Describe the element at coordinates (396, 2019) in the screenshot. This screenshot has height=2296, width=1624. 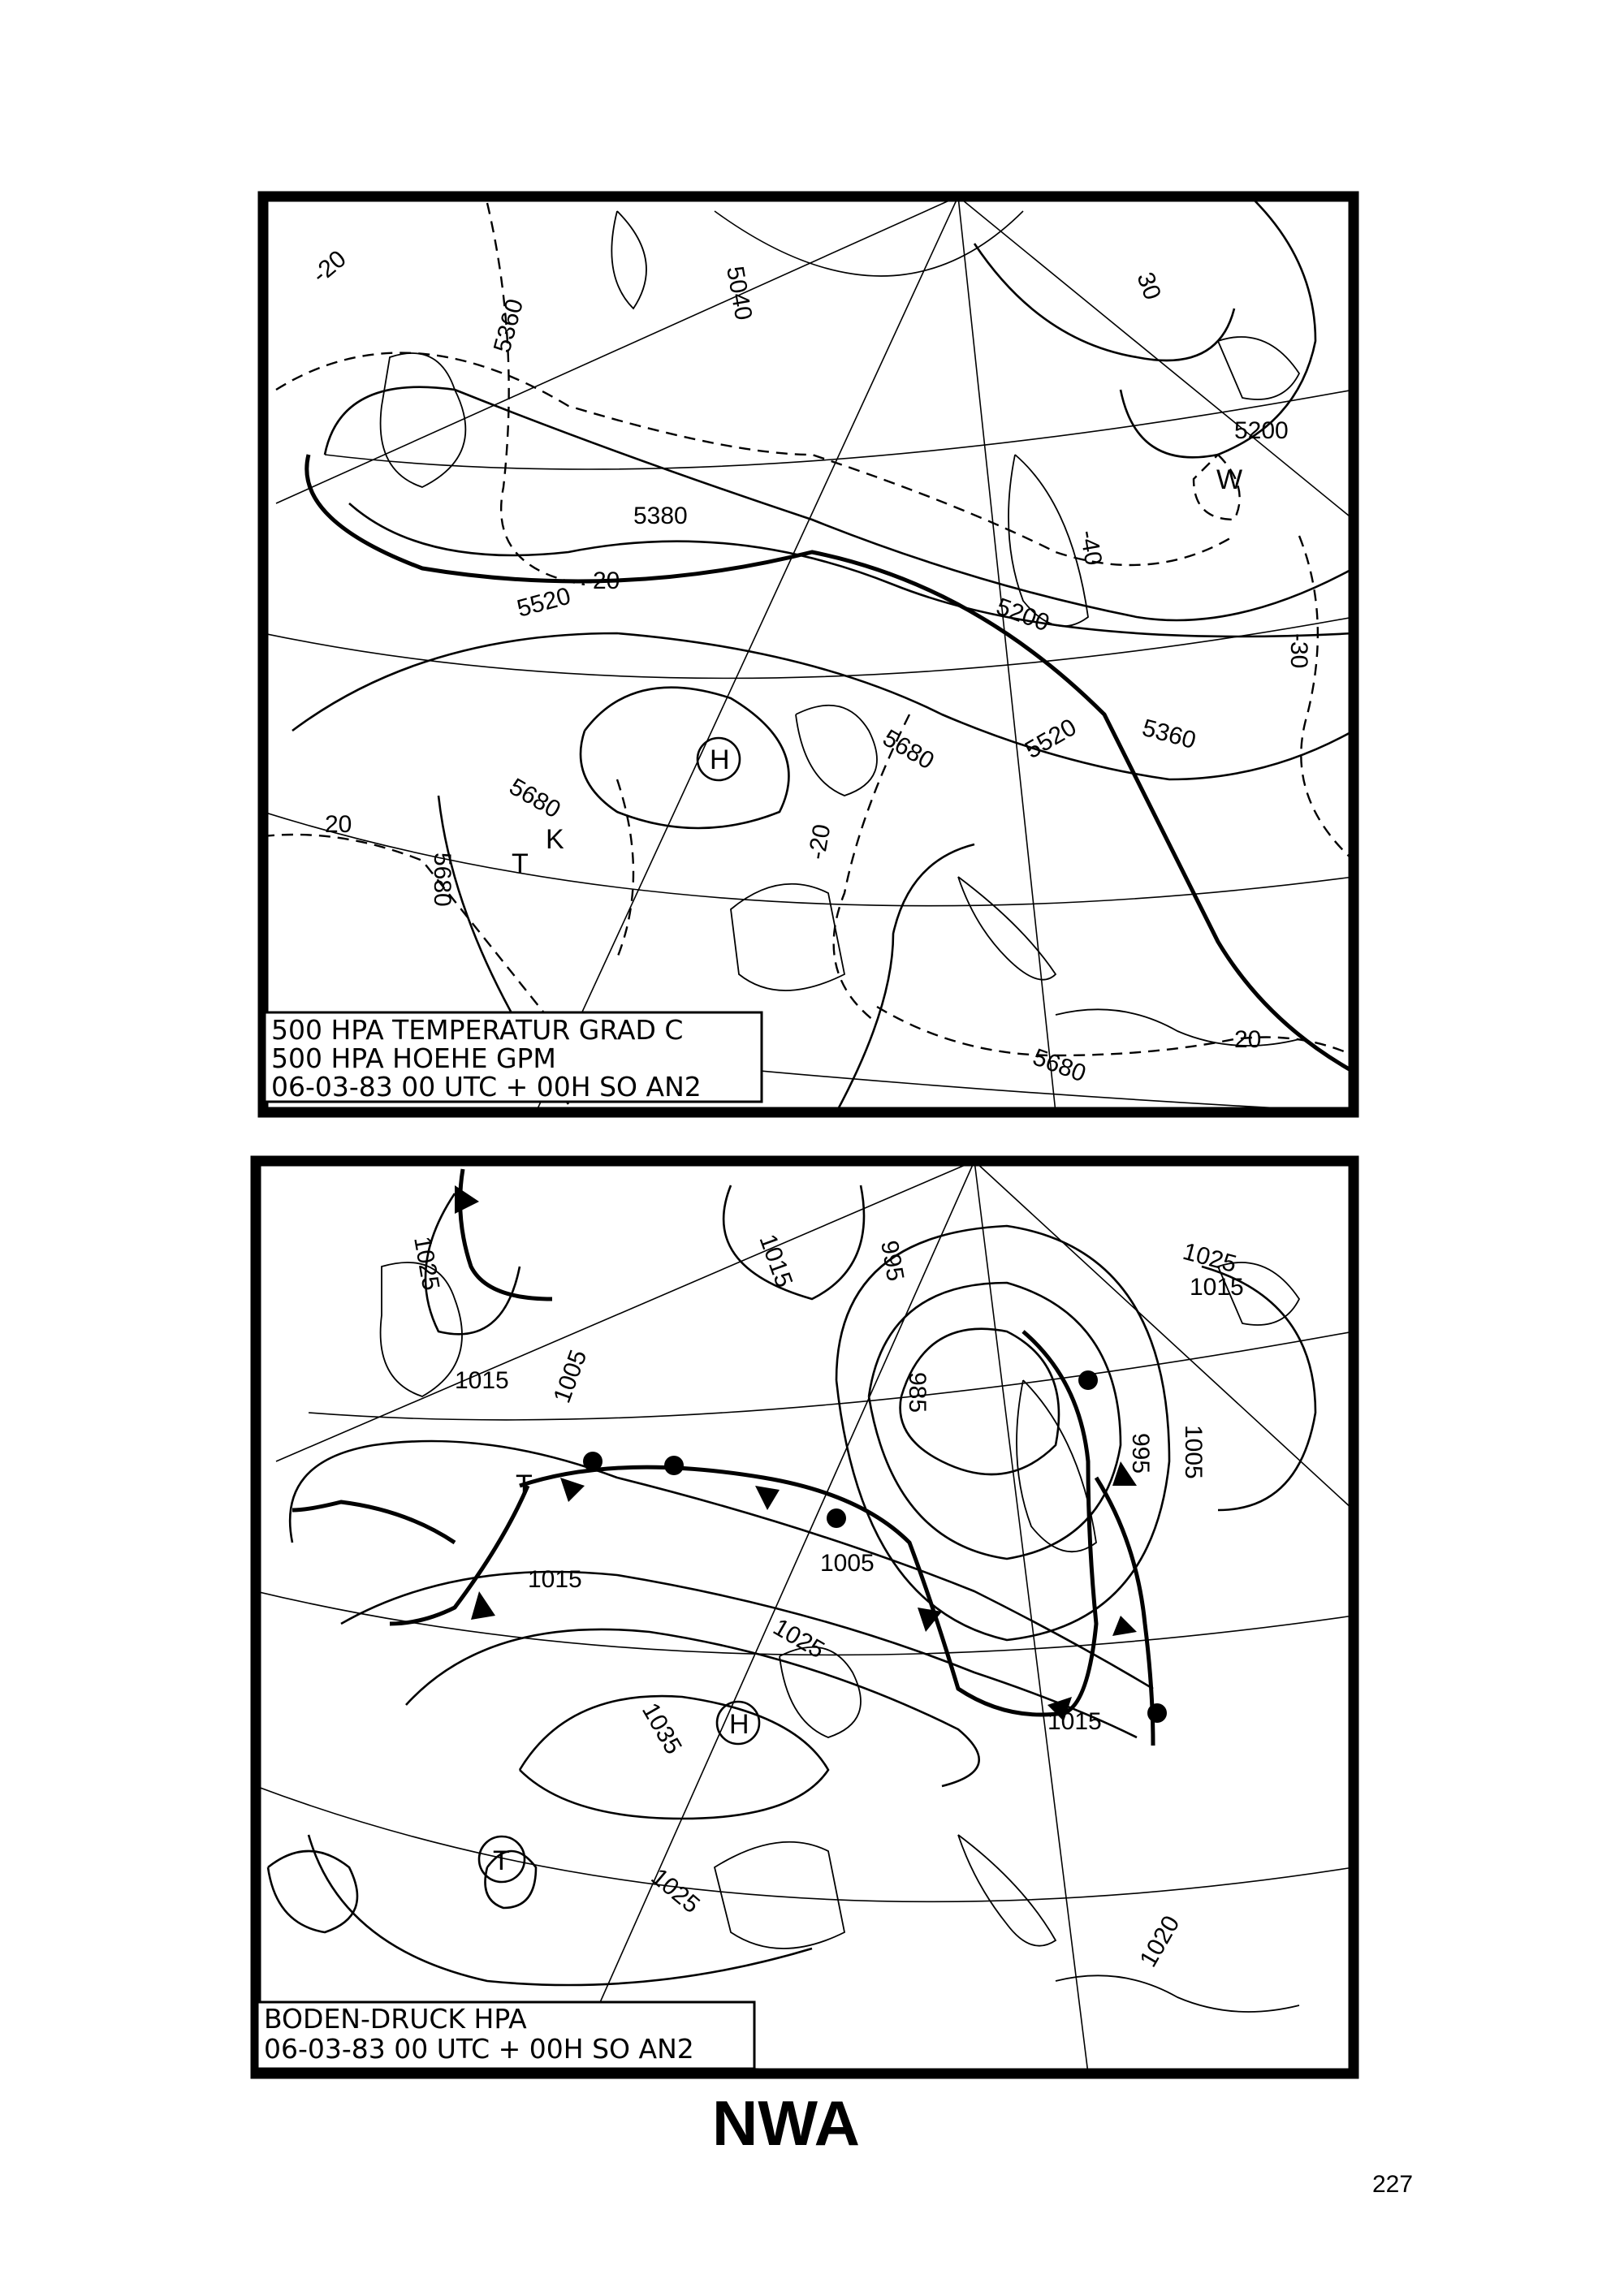
I see `legend-line: BODEN-DRUCK HPA` at that location.